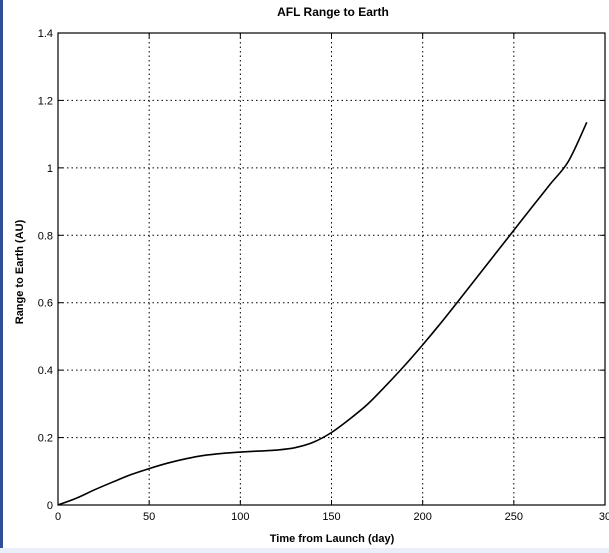 This screenshot has width=609, height=553. What do you see at coordinates (332, 539) in the screenshot?
I see `x-axis-label: Time from Launch (day)` at bounding box center [332, 539].